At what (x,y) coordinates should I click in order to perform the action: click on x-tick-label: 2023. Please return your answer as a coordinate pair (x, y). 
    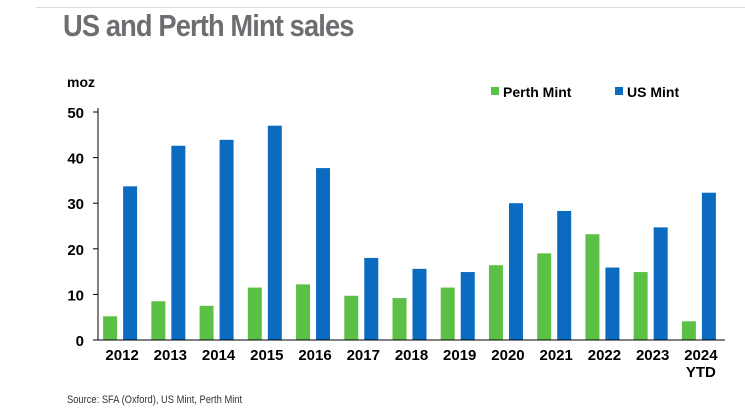
    Looking at the image, I should click on (652, 355).